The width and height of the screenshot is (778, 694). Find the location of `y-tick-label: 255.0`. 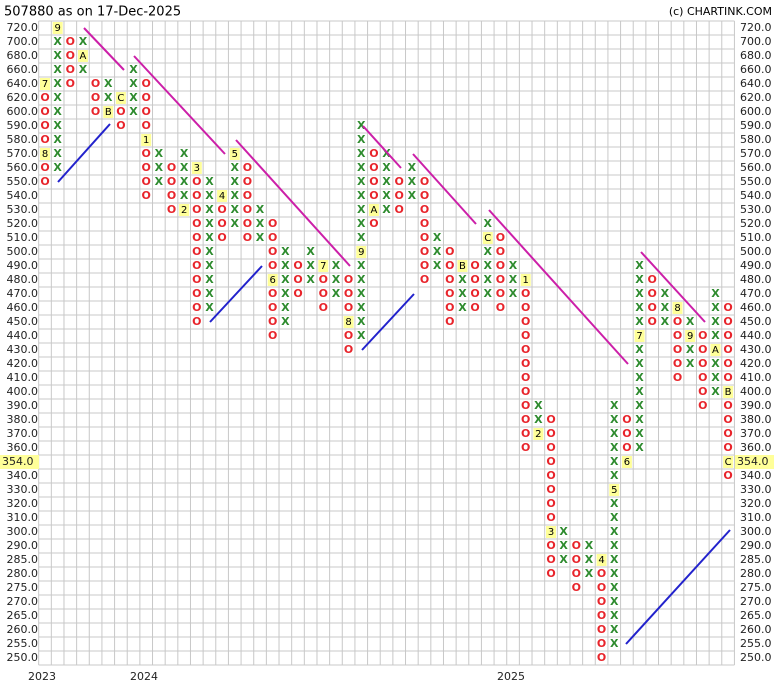

y-tick-label: 255.0 is located at coordinates (23, 643).